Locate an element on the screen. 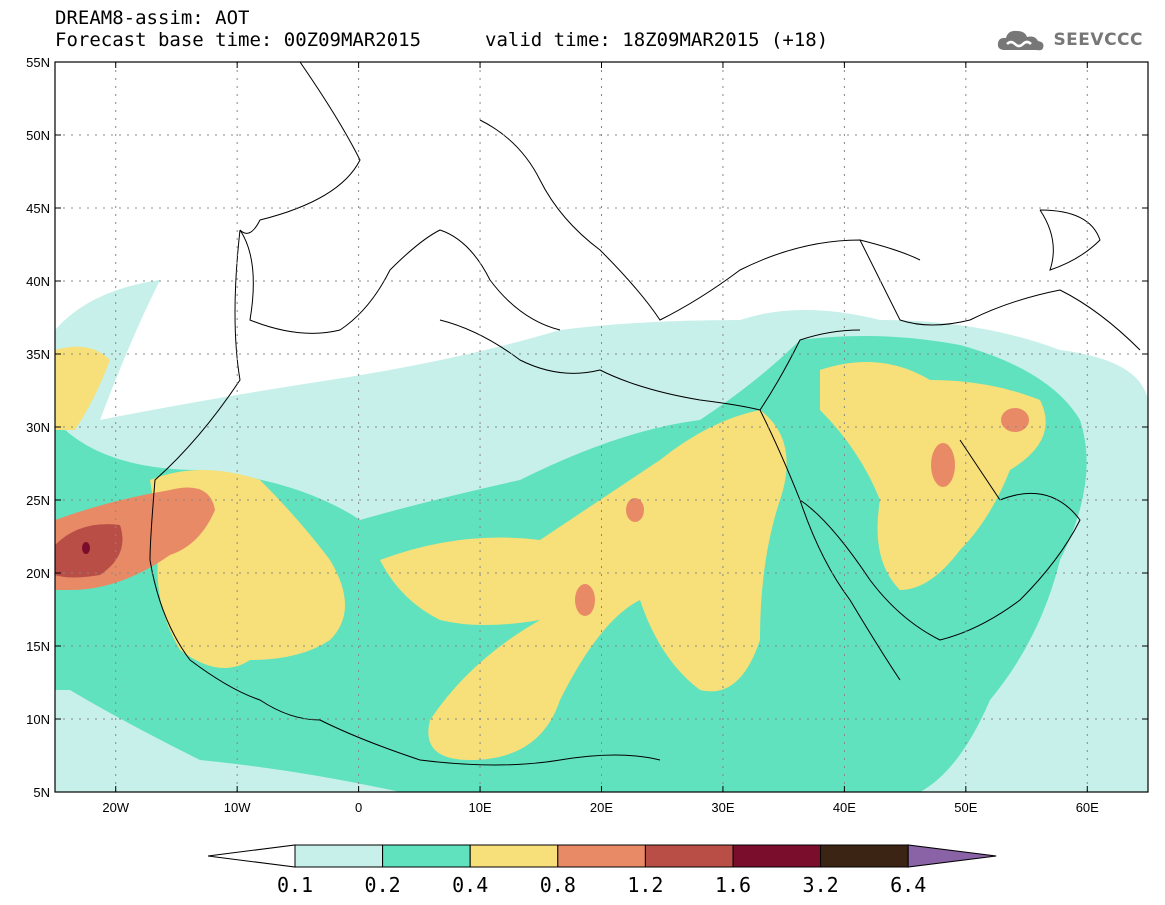  colorbar-label: 1.2 is located at coordinates (645, 885).